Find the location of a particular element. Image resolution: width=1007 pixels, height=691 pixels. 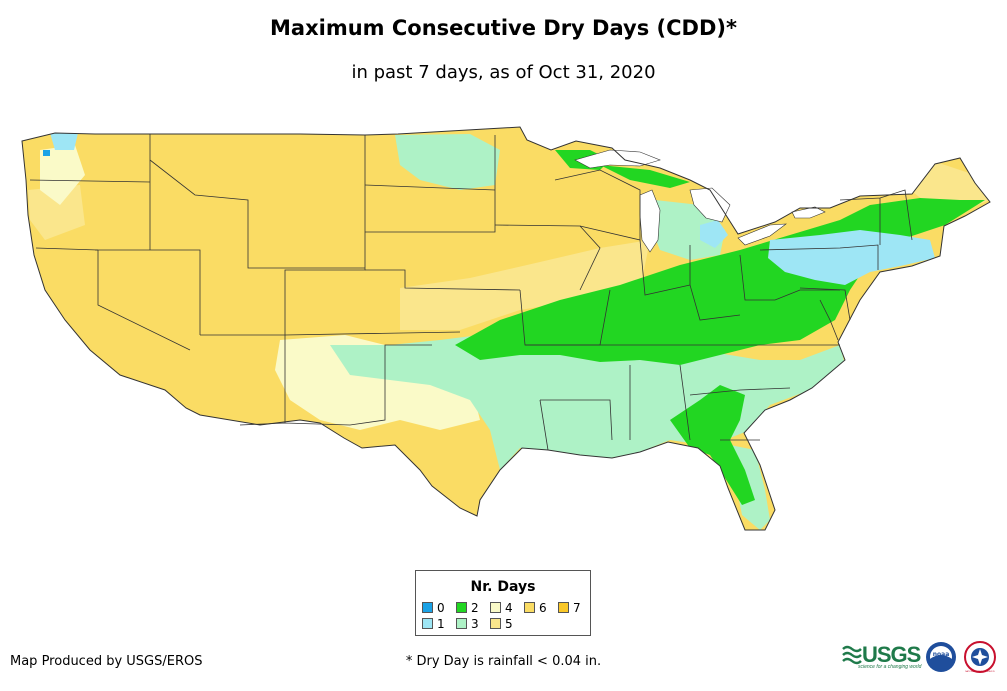

zone-2-days-wisconsin is located at coordinates (645, 176).